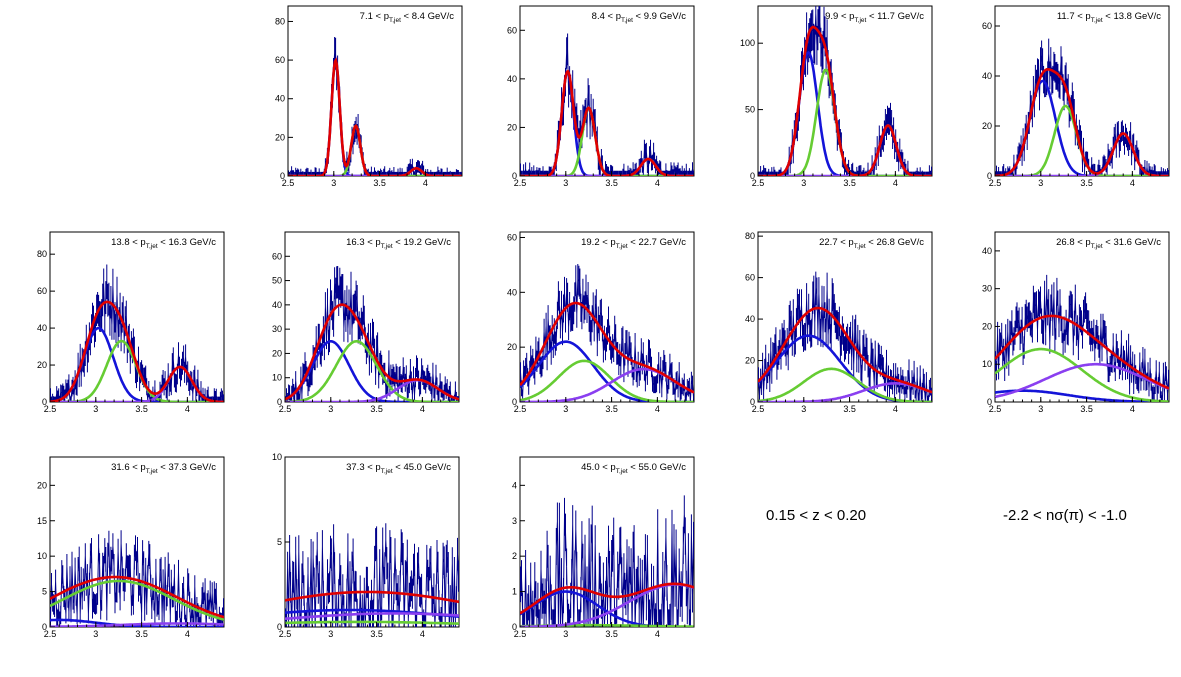 This screenshot has height=677, width=1181. I want to click on panel-title: 9.9 < pT,jet < 11.7 GeV/c, so click(874, 17).